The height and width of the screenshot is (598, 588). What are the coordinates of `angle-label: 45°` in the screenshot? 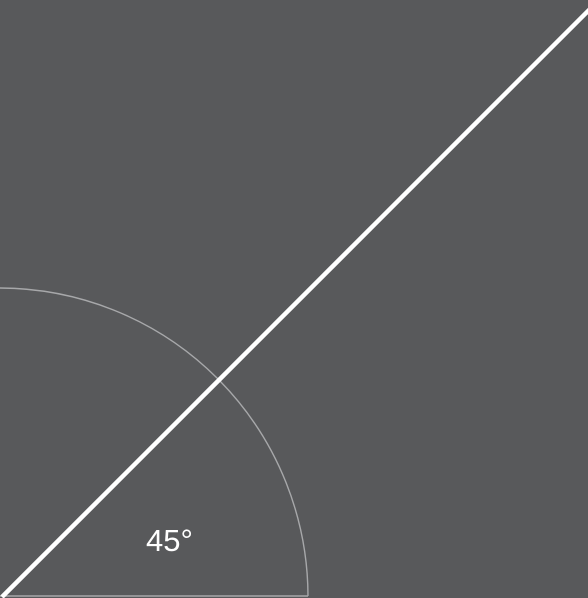 It's located at (169, 540).